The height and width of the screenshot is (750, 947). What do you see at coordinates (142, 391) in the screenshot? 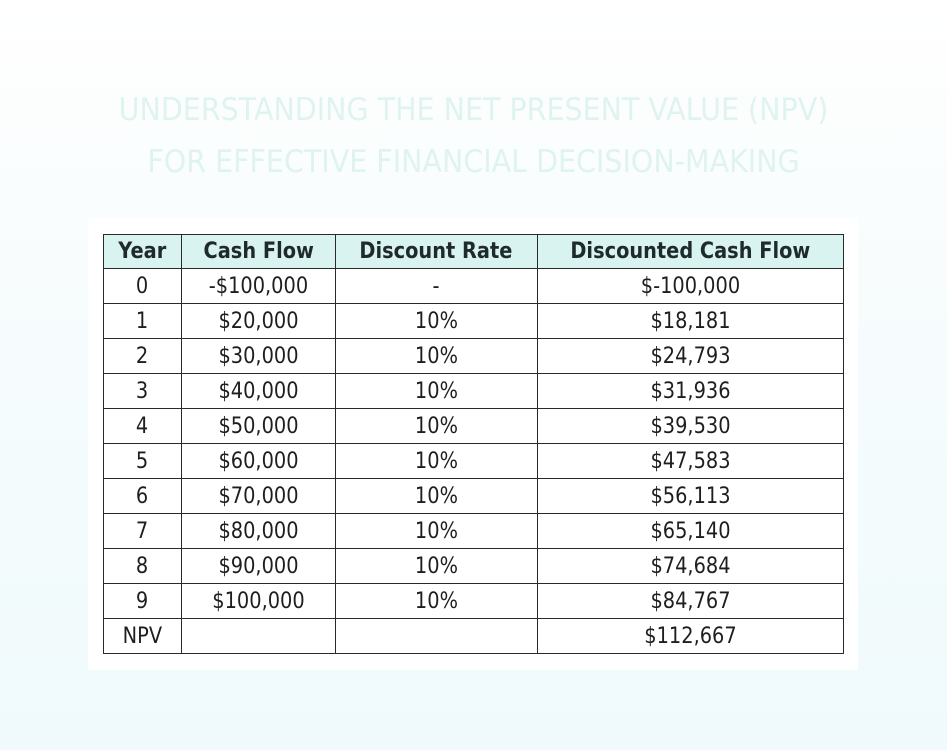
I see `cell-year: 3` at bounding box center [142, 391].